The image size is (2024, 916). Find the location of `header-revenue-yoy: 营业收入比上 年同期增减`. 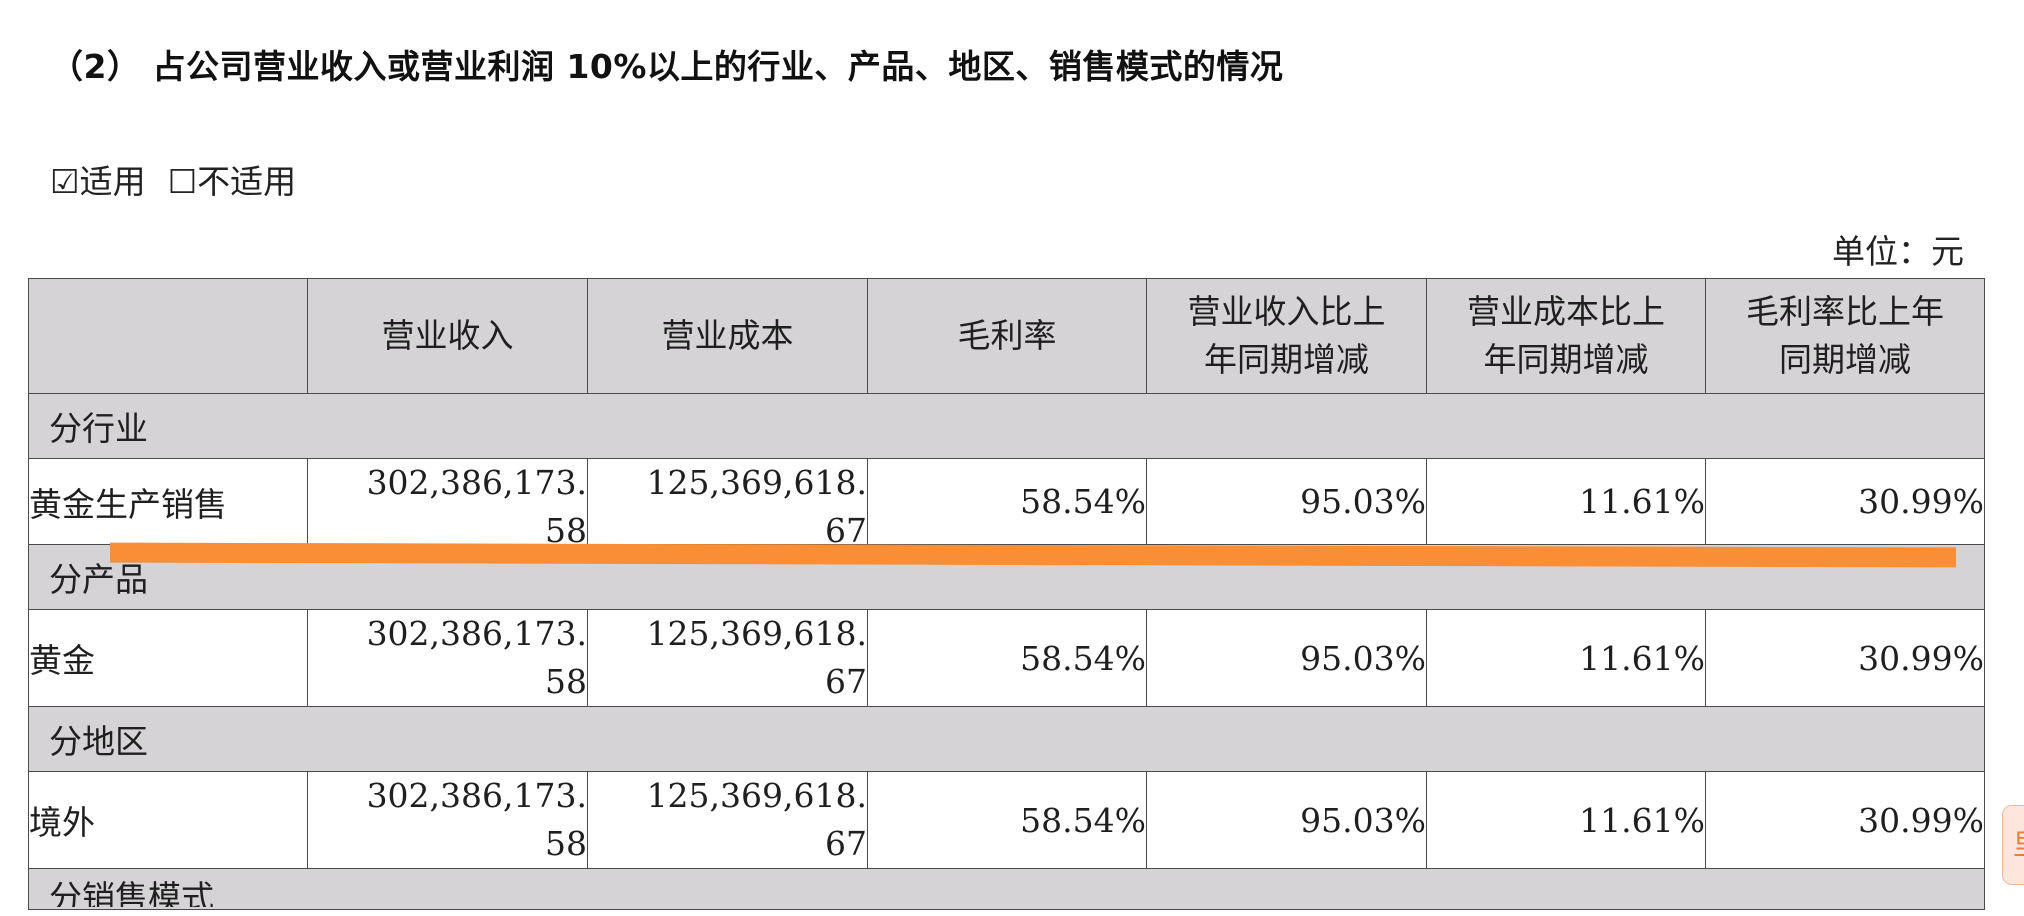

header-revenue-yoy: 营业收入比上 年同期增减 is located at coordinates (1286, 336).